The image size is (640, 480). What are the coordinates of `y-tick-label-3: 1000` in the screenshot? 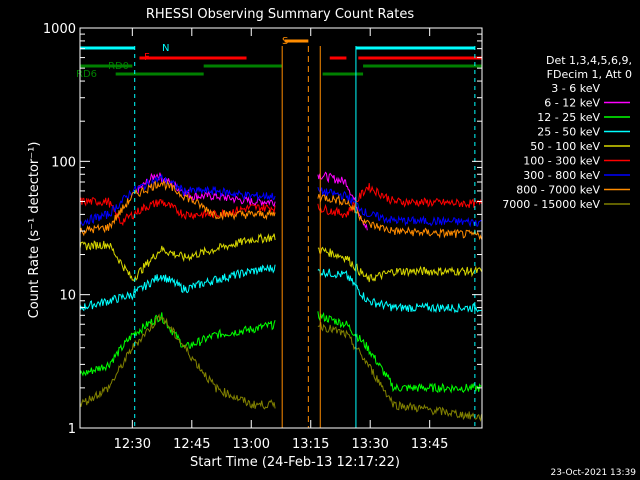 It's located at (59, 29).